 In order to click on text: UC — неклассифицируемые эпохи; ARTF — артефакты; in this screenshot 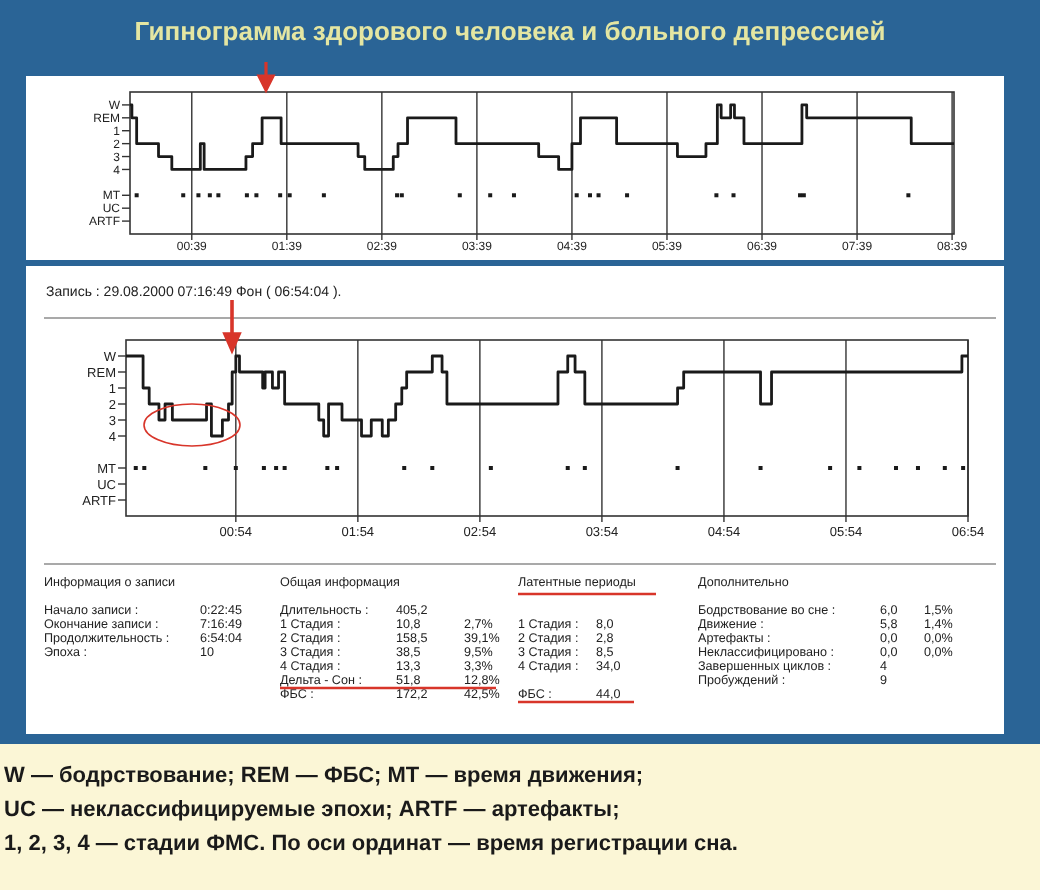, I will do `click(312, 810)`.